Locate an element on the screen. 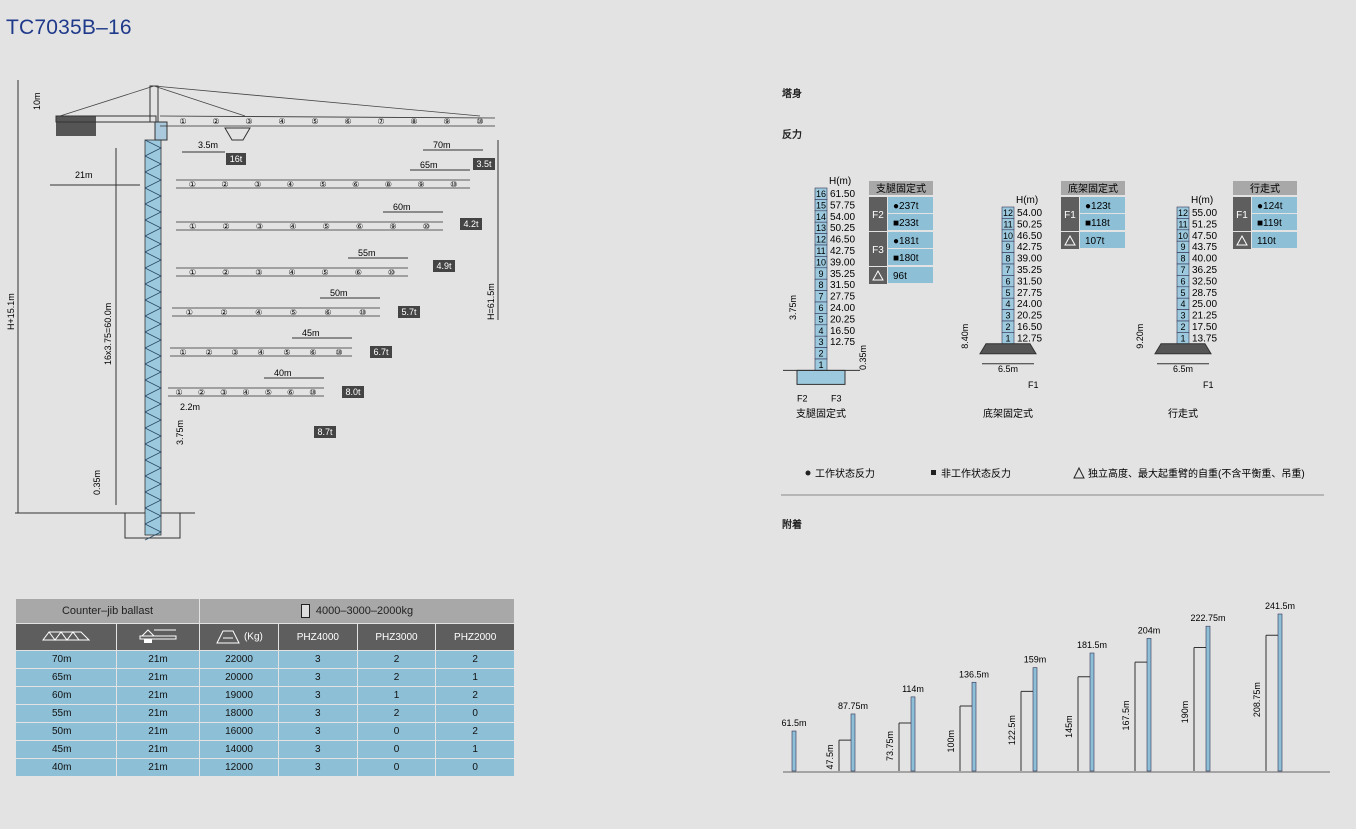  value-text: 107t is located at coordinates (1095, 241).